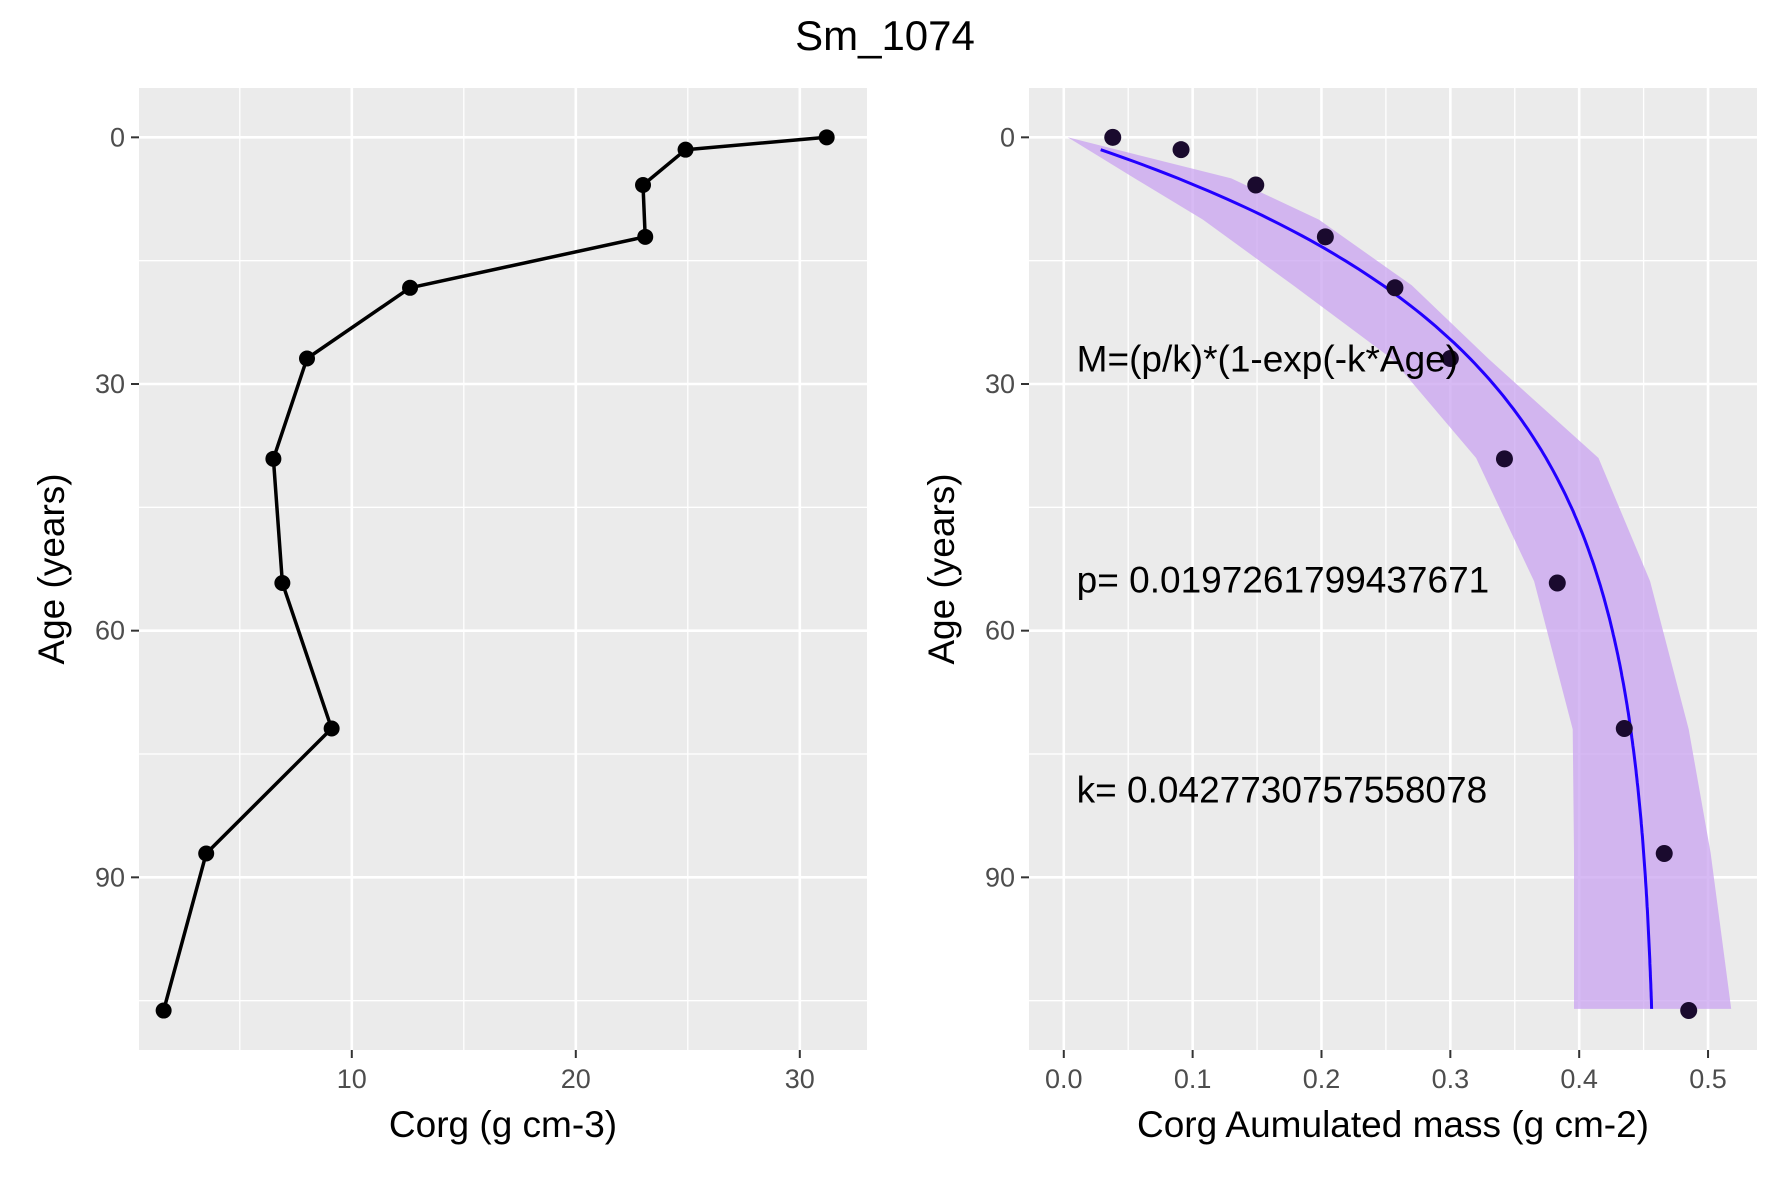 Image resolution: width=1771 pixels, height=1181 pixels. Describe the element at coordinates (1064, 1079) in the screenshot. I see `right-x-tick-label: 0.0` at that location.